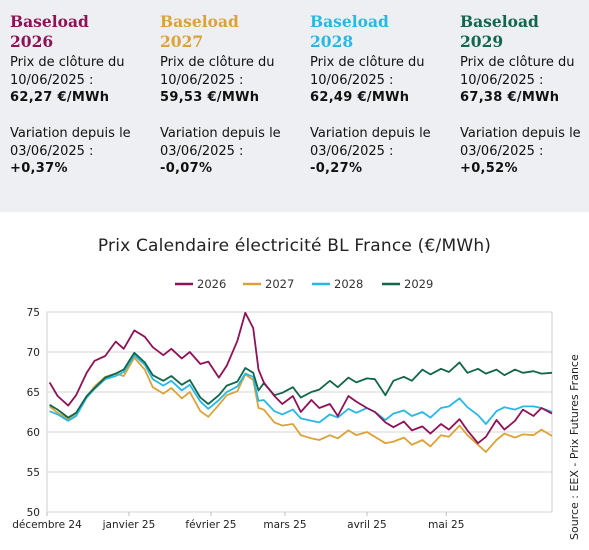 The width and height of the screenshot is (589, 550). I want to click on y-tick-label: 65, so click(33, 393).